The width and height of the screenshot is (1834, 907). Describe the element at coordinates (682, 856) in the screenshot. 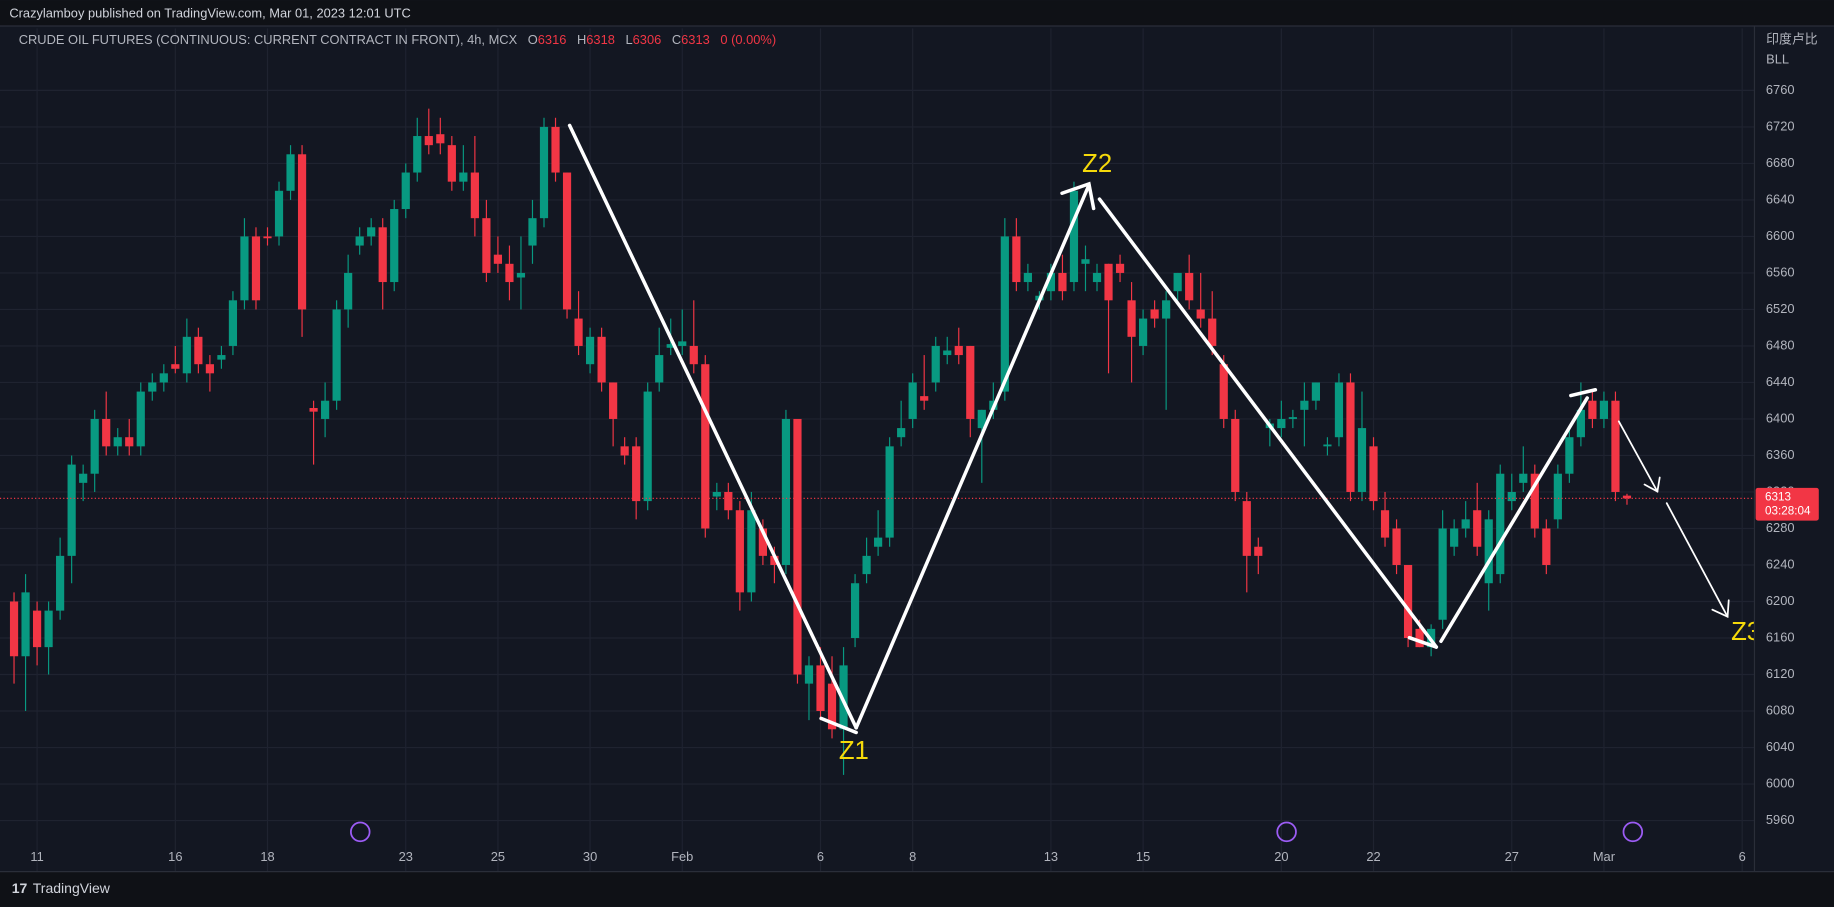

I see `x-tick-label: Feb` at that location.